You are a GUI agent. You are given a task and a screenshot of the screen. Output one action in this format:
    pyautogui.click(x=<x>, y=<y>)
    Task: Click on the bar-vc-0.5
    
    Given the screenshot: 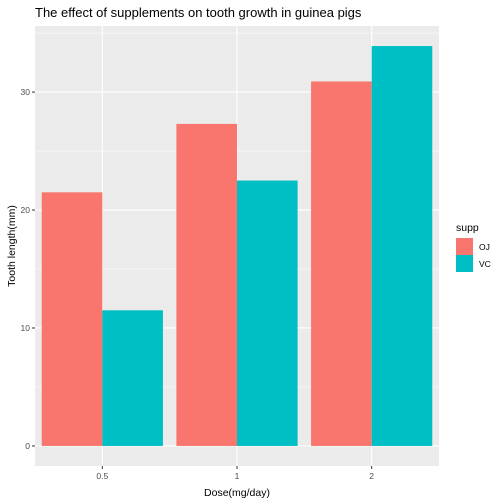 What is the action you would take?
    pyautogui.click(x=132, y=378)
    